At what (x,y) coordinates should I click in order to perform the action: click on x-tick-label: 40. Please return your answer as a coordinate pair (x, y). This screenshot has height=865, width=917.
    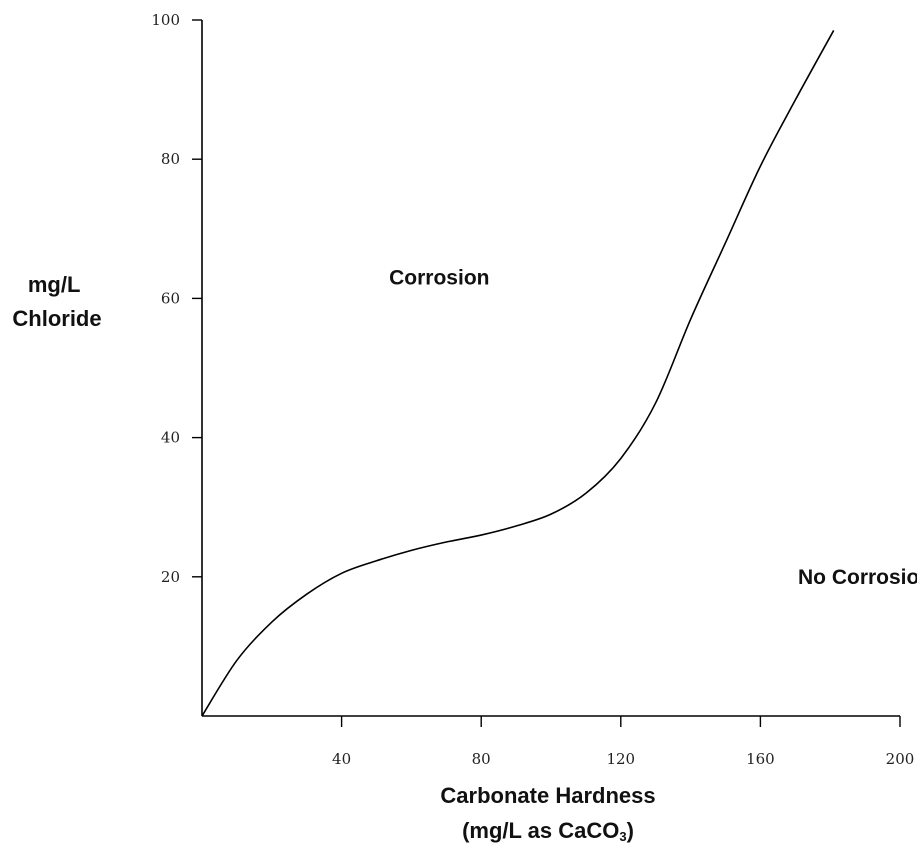
    Looking at the image, I should click on (341, 759).